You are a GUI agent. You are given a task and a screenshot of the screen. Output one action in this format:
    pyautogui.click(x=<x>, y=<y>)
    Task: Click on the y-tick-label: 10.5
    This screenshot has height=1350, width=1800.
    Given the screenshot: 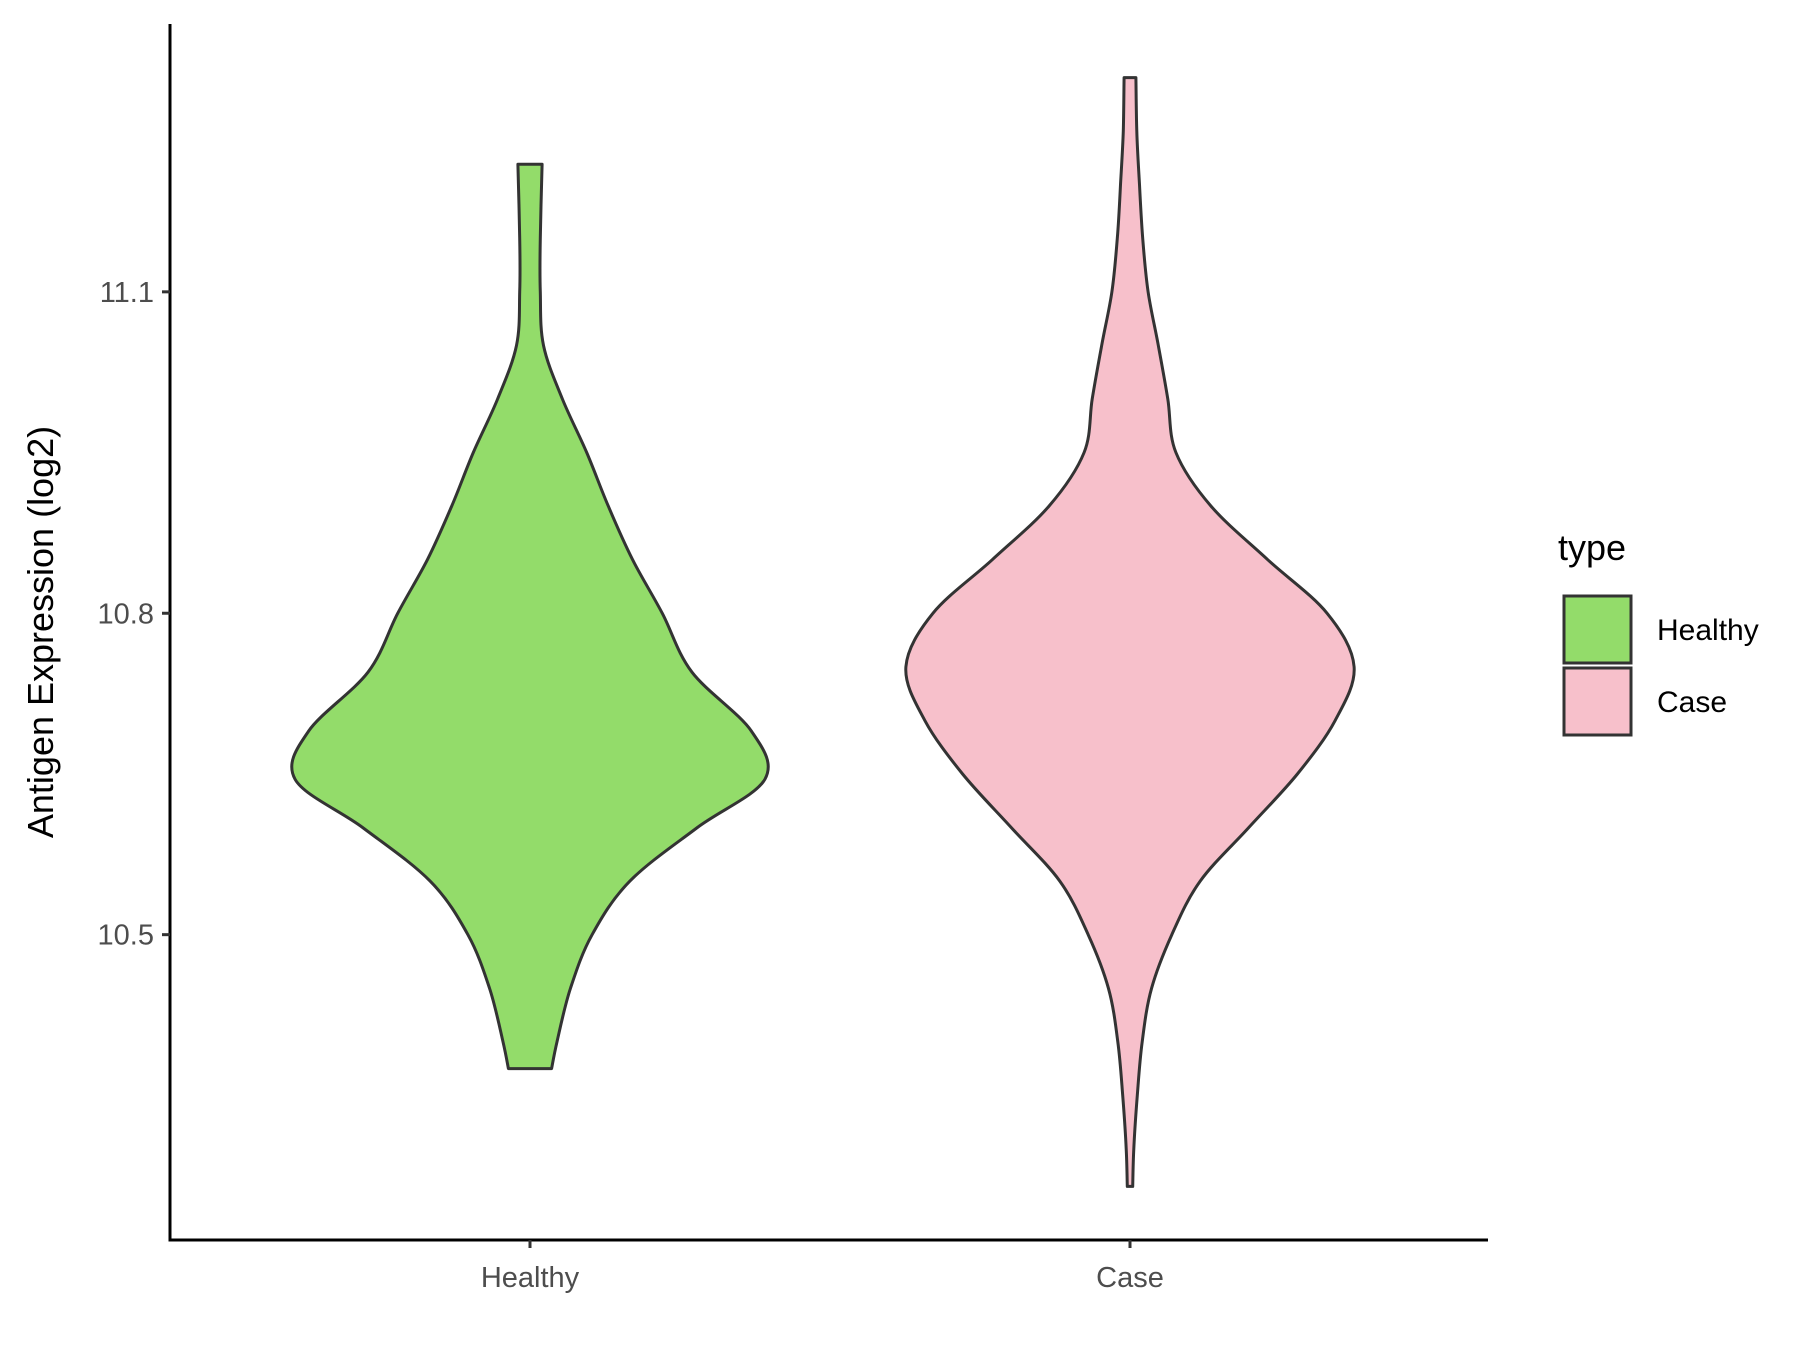 What is the action you would take?
    pyautogui.click(x=126, y=936)
    